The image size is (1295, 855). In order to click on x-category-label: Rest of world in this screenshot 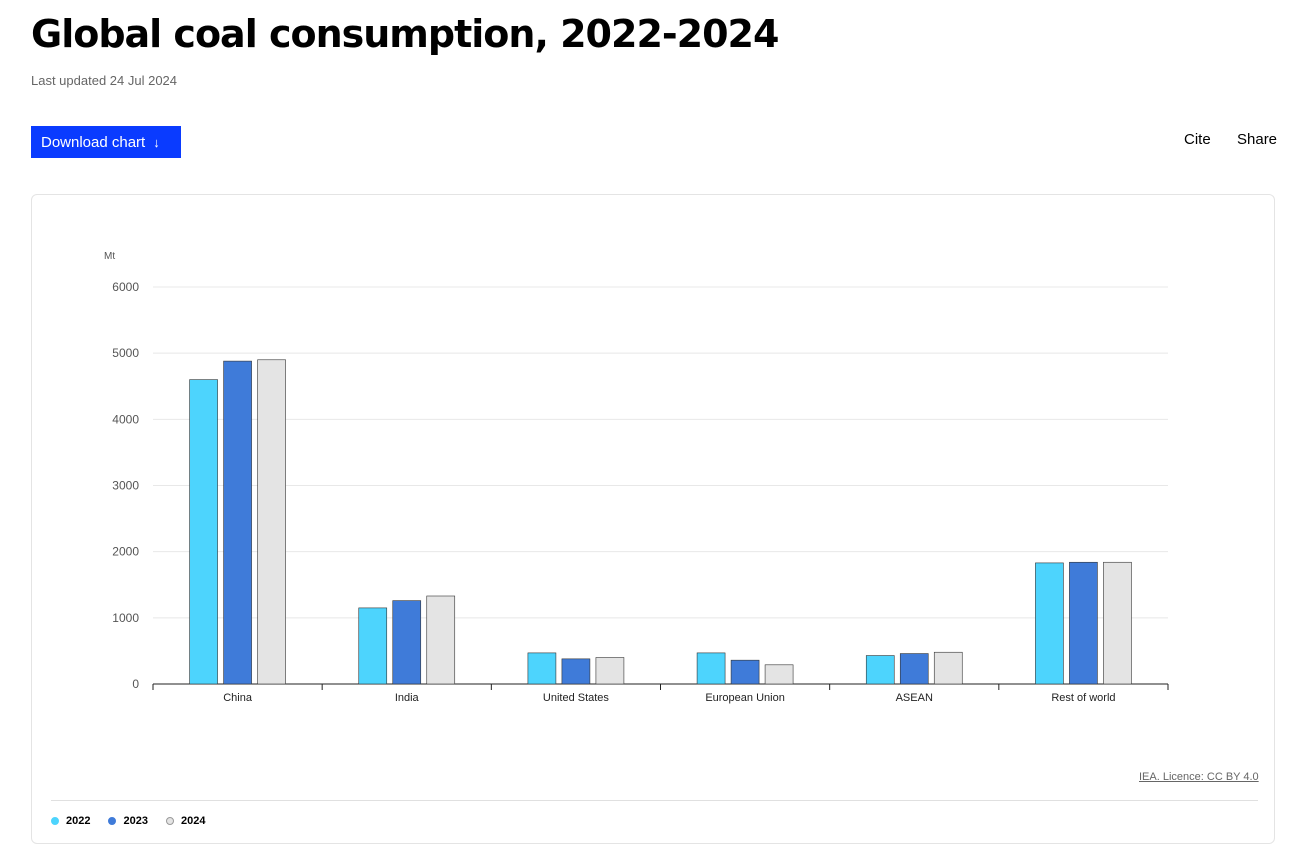, I will do `click(1083, 698)`.